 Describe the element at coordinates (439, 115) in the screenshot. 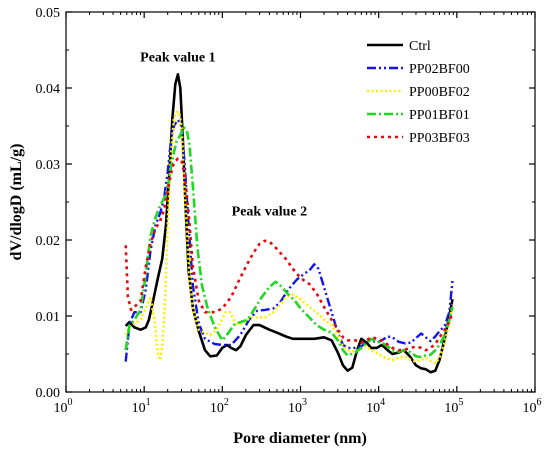

I see `legend-label: PP01BF01` at that location.